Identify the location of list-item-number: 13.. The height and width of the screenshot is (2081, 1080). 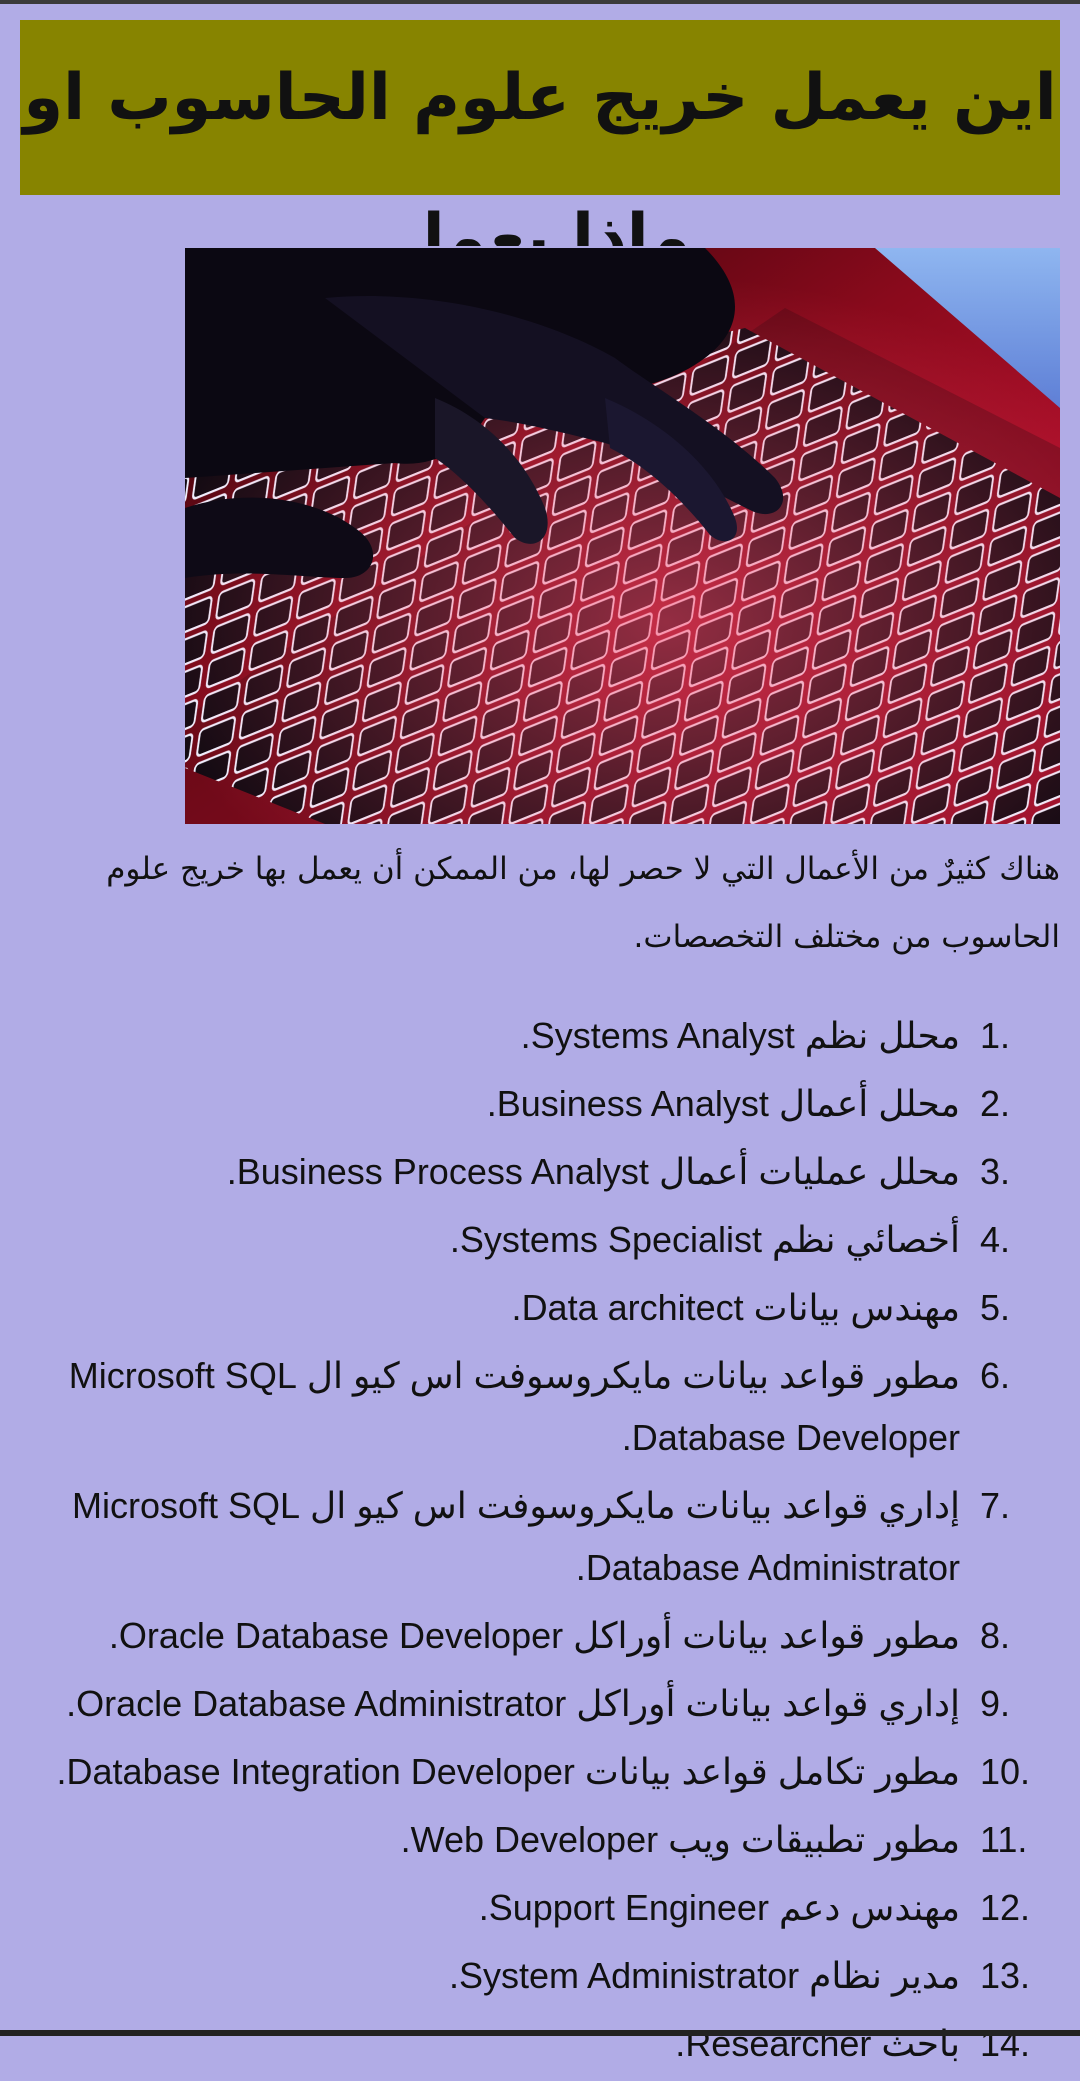
(1005, 1975).